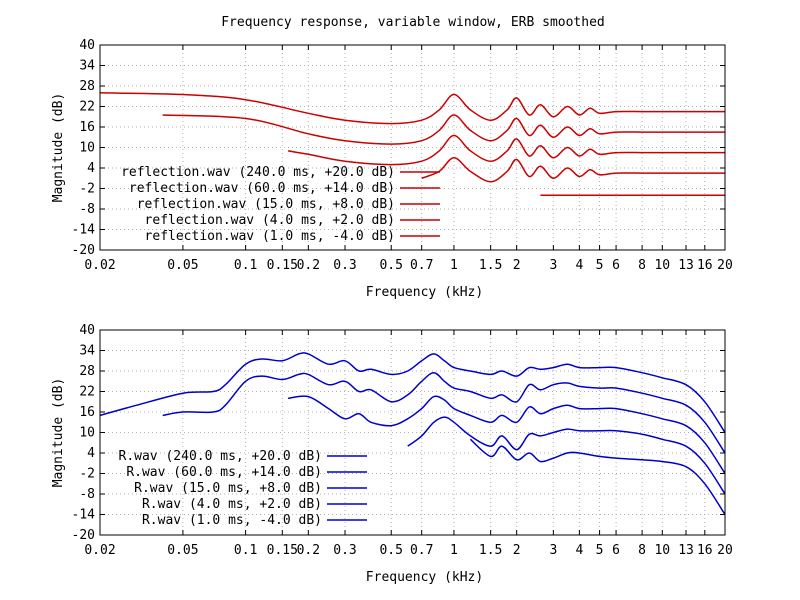  Describe the element at coordinates (270, 236) in the screenshot. I see `legend-label: reflection.wav (1.0 ms, -4.0 dB)` at that location.